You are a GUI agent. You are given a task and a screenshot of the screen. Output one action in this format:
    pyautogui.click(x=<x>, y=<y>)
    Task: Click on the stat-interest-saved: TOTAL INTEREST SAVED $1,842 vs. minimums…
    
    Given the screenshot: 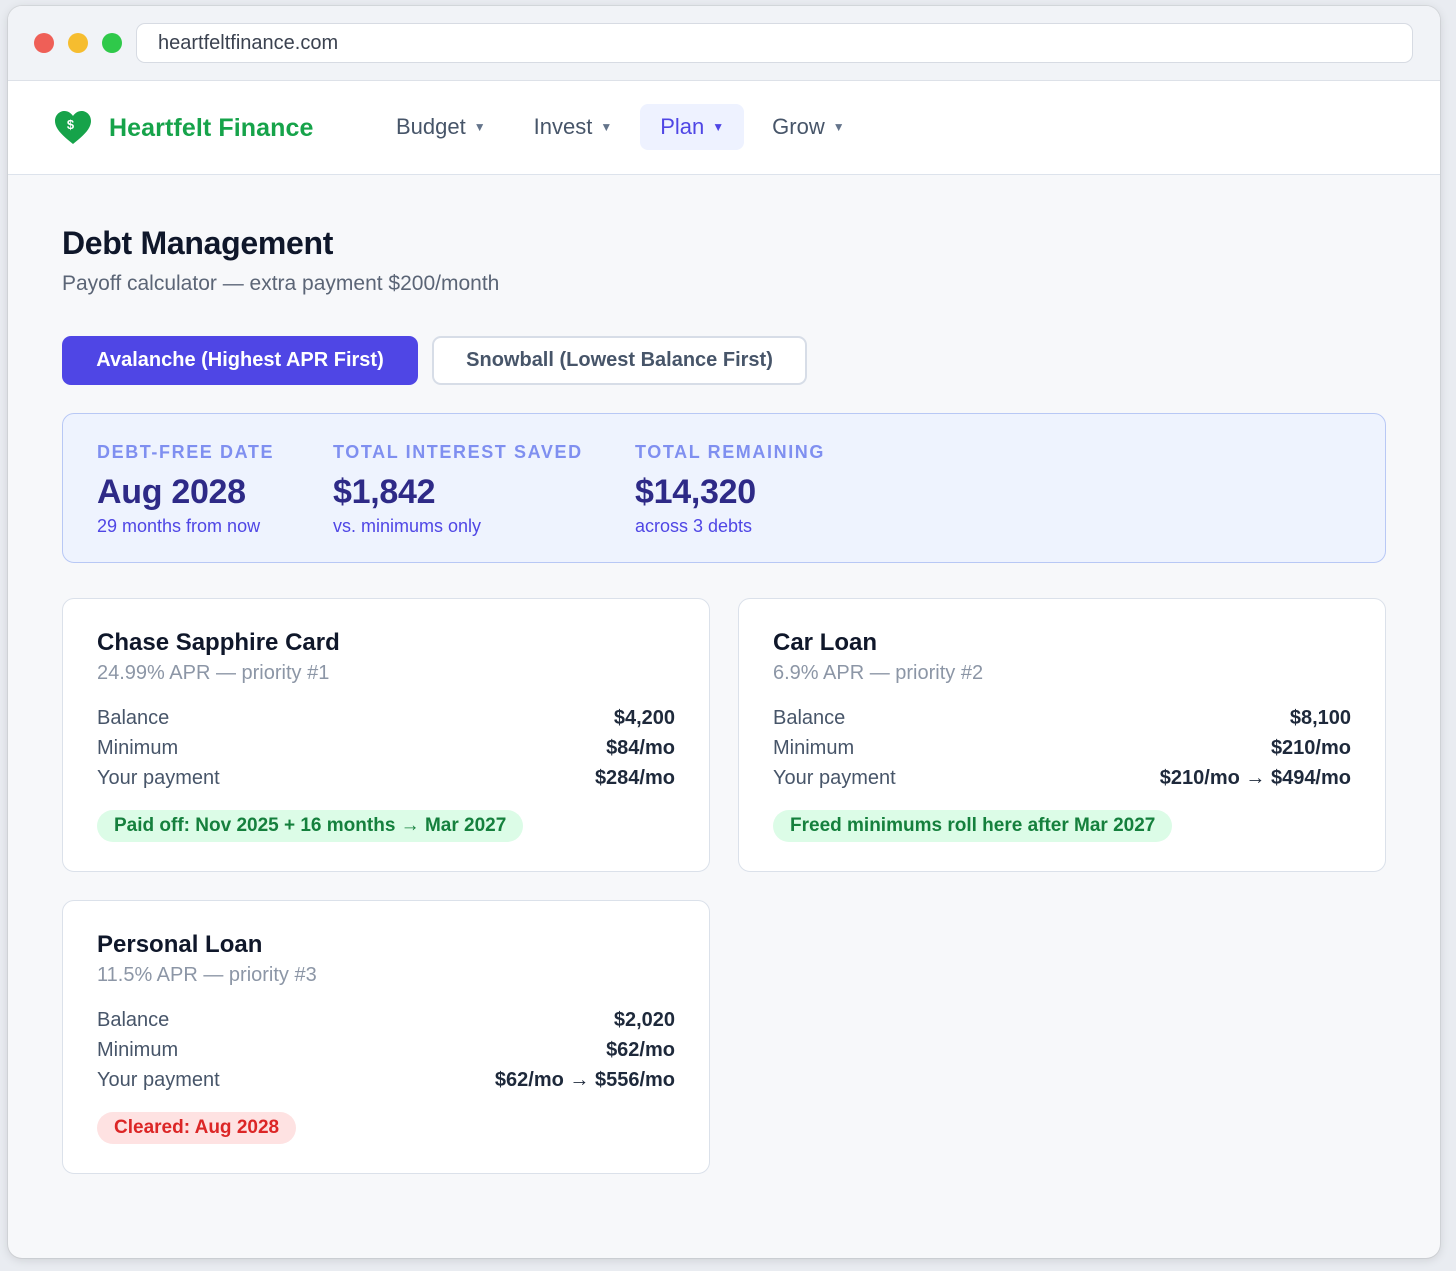 What is the action you would take?
    pyautogui.click(x=458, y=489)
    